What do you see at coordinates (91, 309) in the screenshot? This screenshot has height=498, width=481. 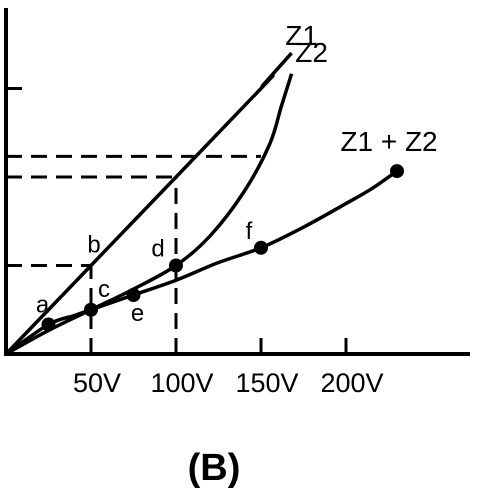 I see `marked-point-c` at bounding box center [91, 309].